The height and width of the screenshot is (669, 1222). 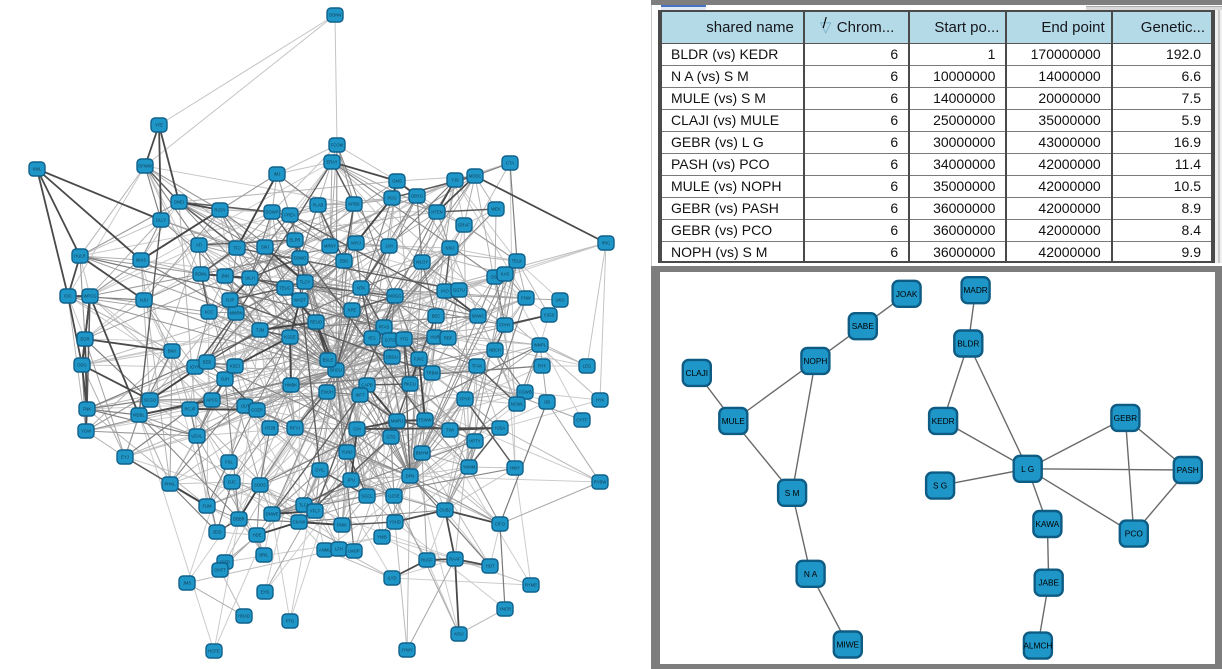 What do you see at coordinates (504, 325) in the screenshot?
I see `svg-text: FPHY` at bounding box center [504, 325].